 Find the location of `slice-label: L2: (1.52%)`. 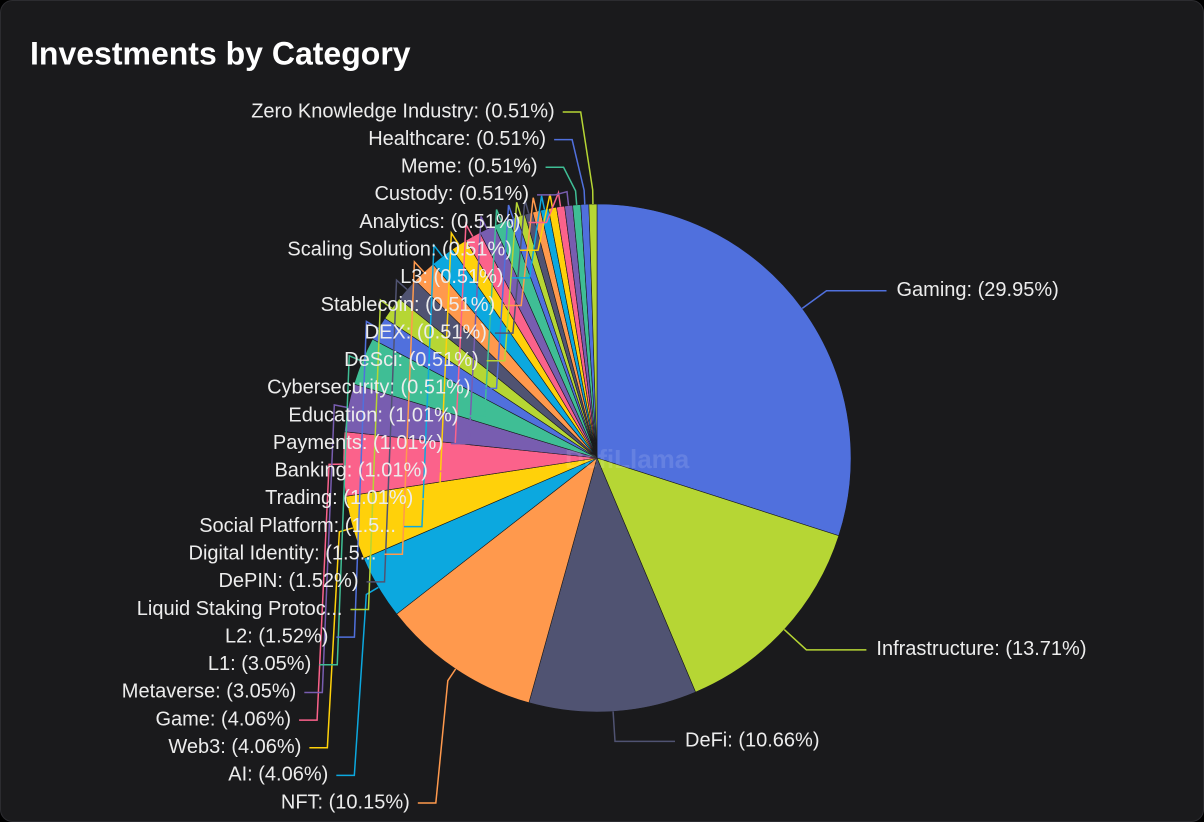

slice-label: L2: (1.52%) is located at coordinates (276, 636).